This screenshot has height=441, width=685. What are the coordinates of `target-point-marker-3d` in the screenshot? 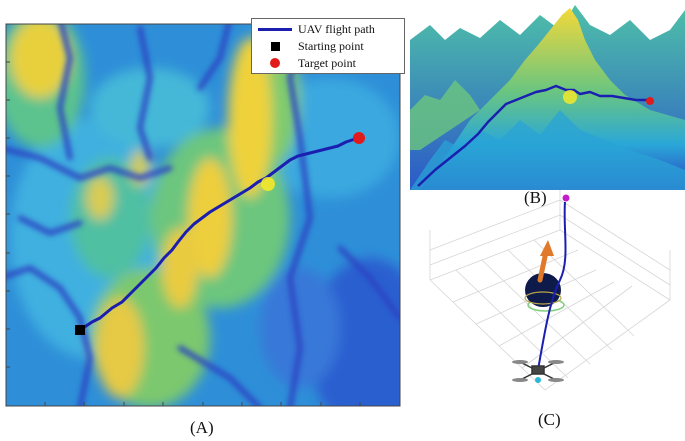 It's located at (650, 101).